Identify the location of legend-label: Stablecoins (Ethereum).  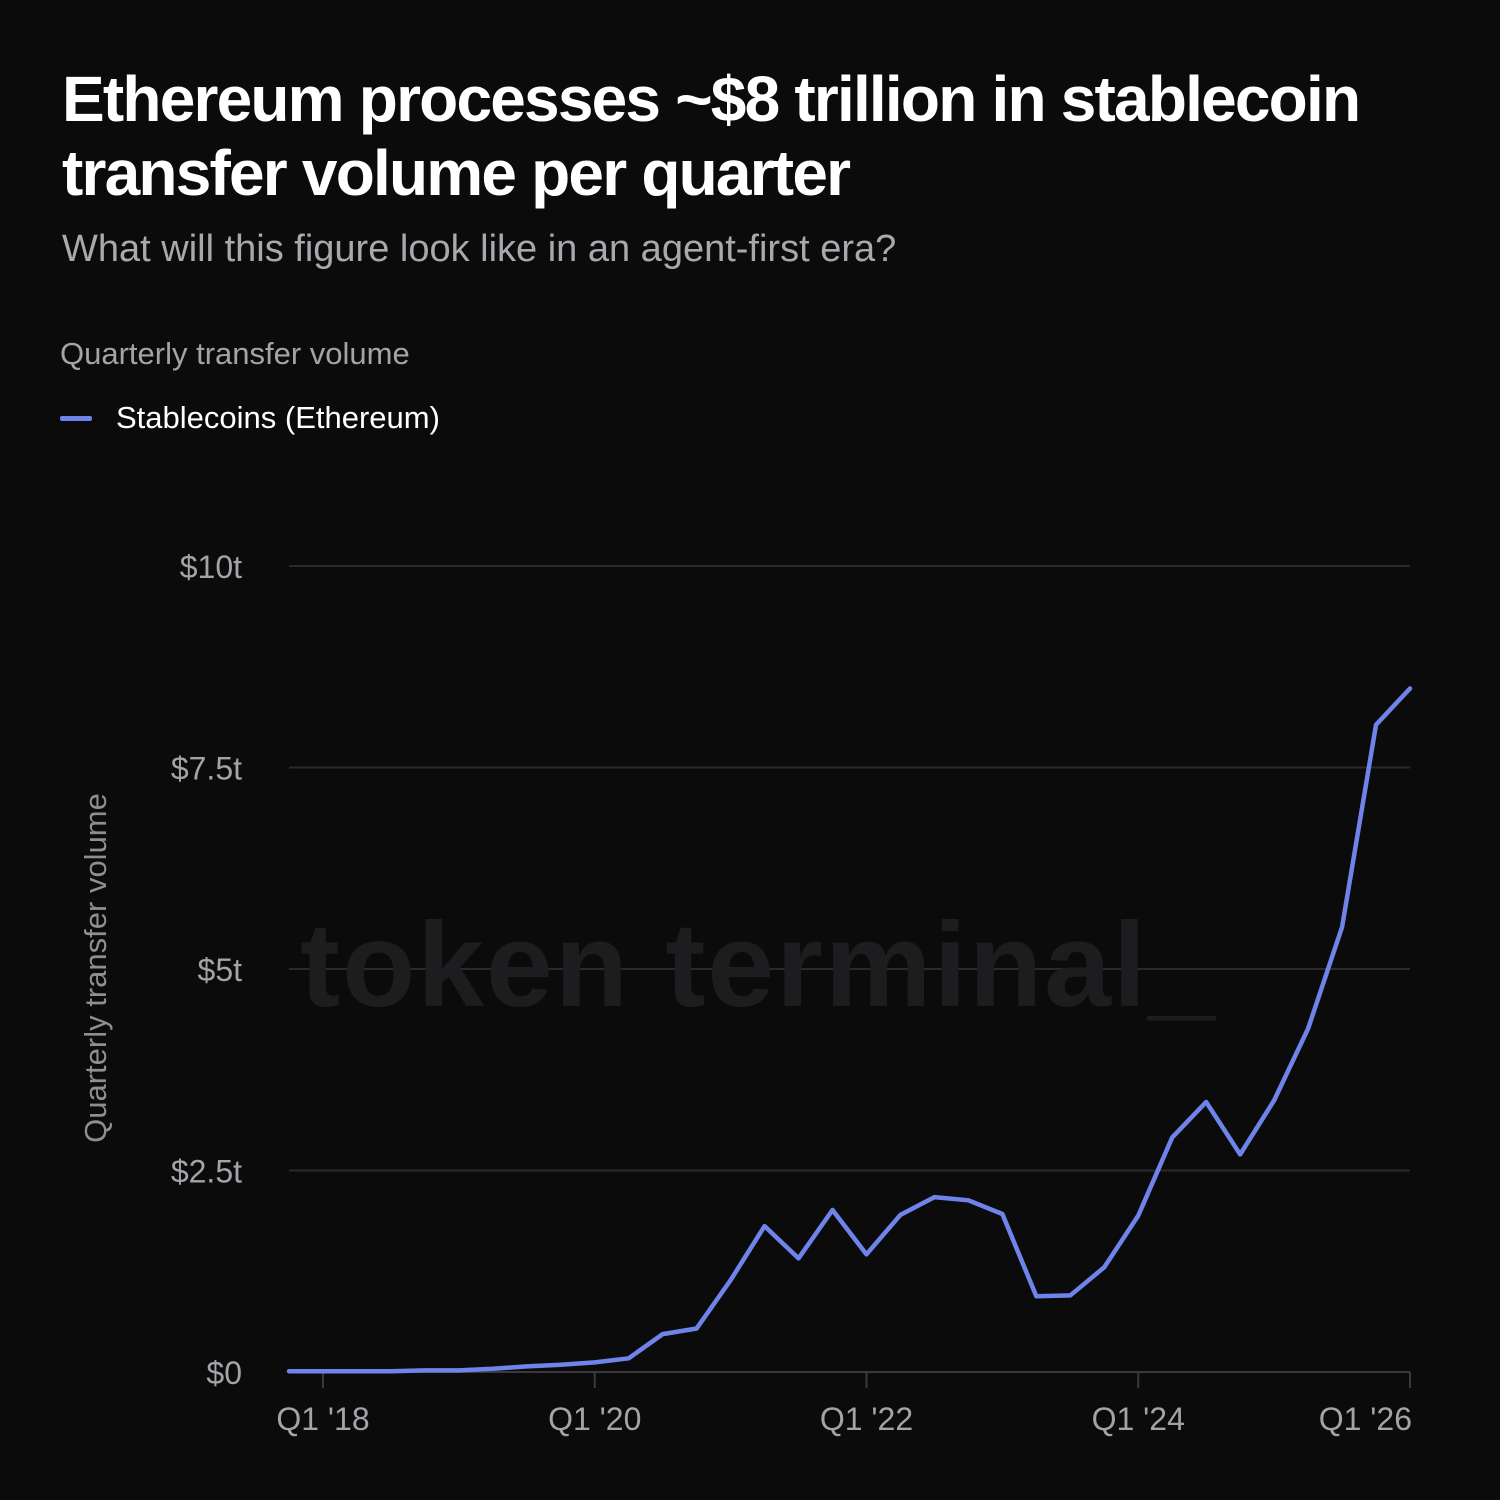
(278, 417).